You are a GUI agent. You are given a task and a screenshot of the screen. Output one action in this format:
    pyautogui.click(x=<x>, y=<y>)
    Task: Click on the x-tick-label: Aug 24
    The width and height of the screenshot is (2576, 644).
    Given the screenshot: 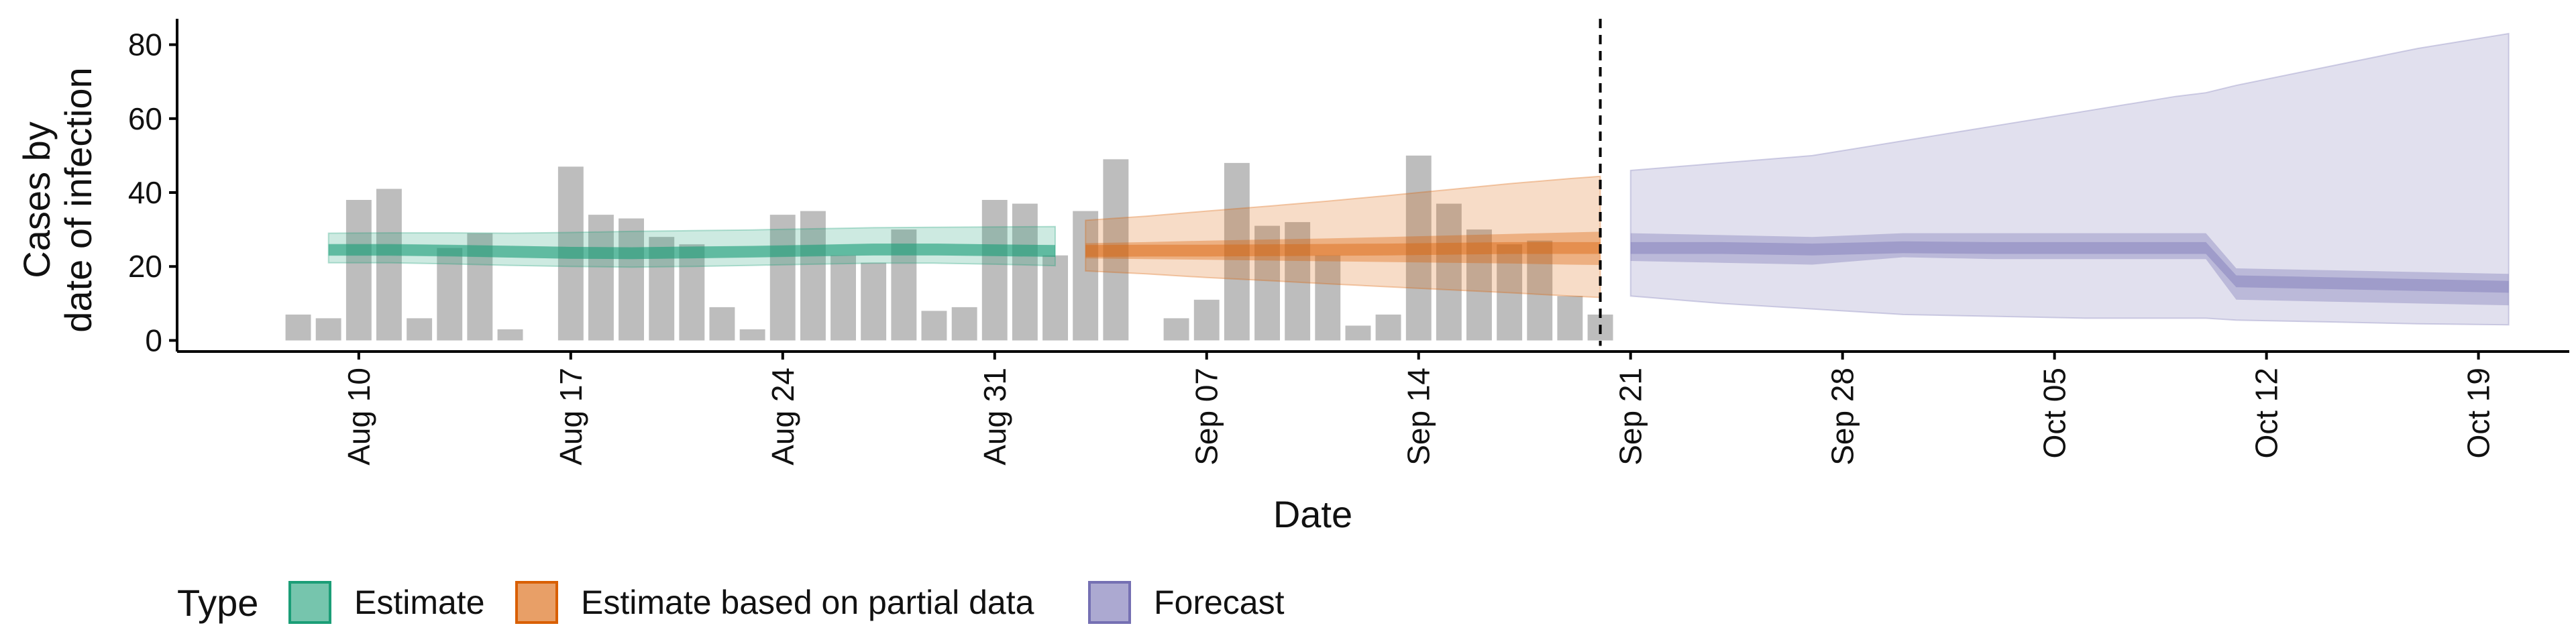 What is the action you would take?
    pyautogui.click(x=782, y=417)
    